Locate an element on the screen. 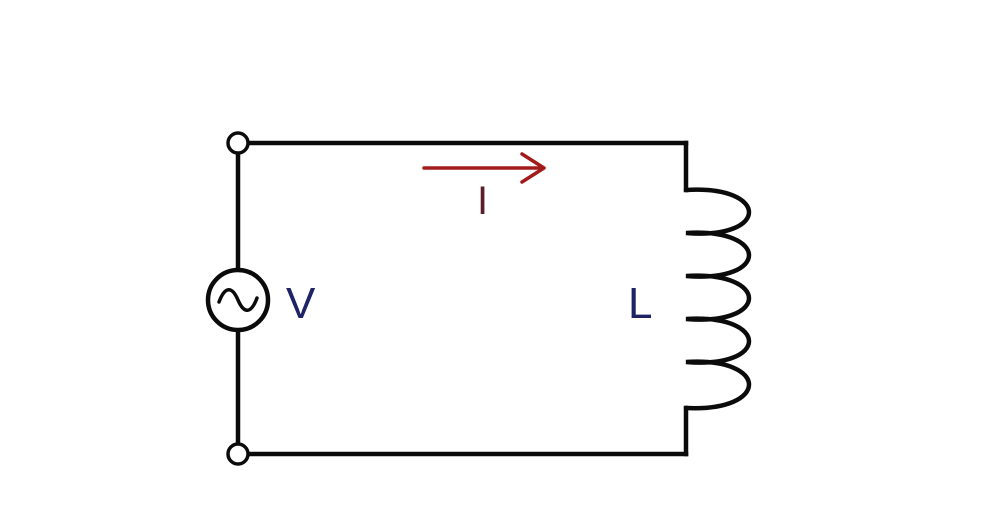  terminal-top is located at coordinates (238, 143).